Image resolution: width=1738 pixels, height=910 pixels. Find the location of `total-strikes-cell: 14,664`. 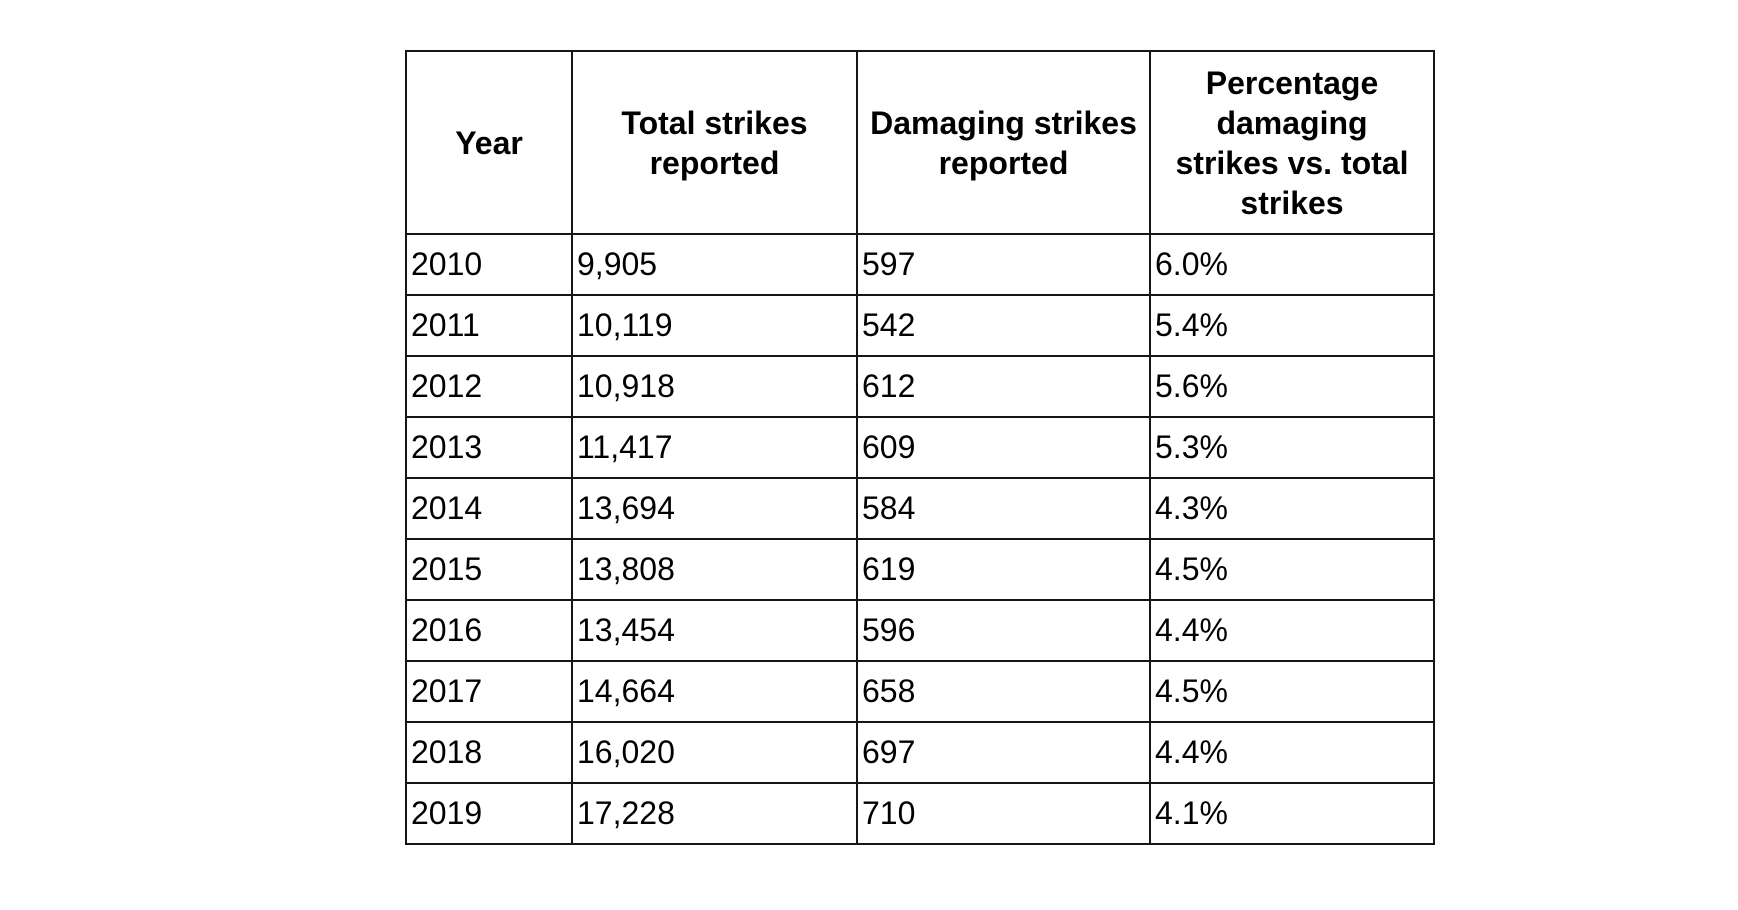

total-strikes-cell: 14,664 is located at coordinates (714, 691).